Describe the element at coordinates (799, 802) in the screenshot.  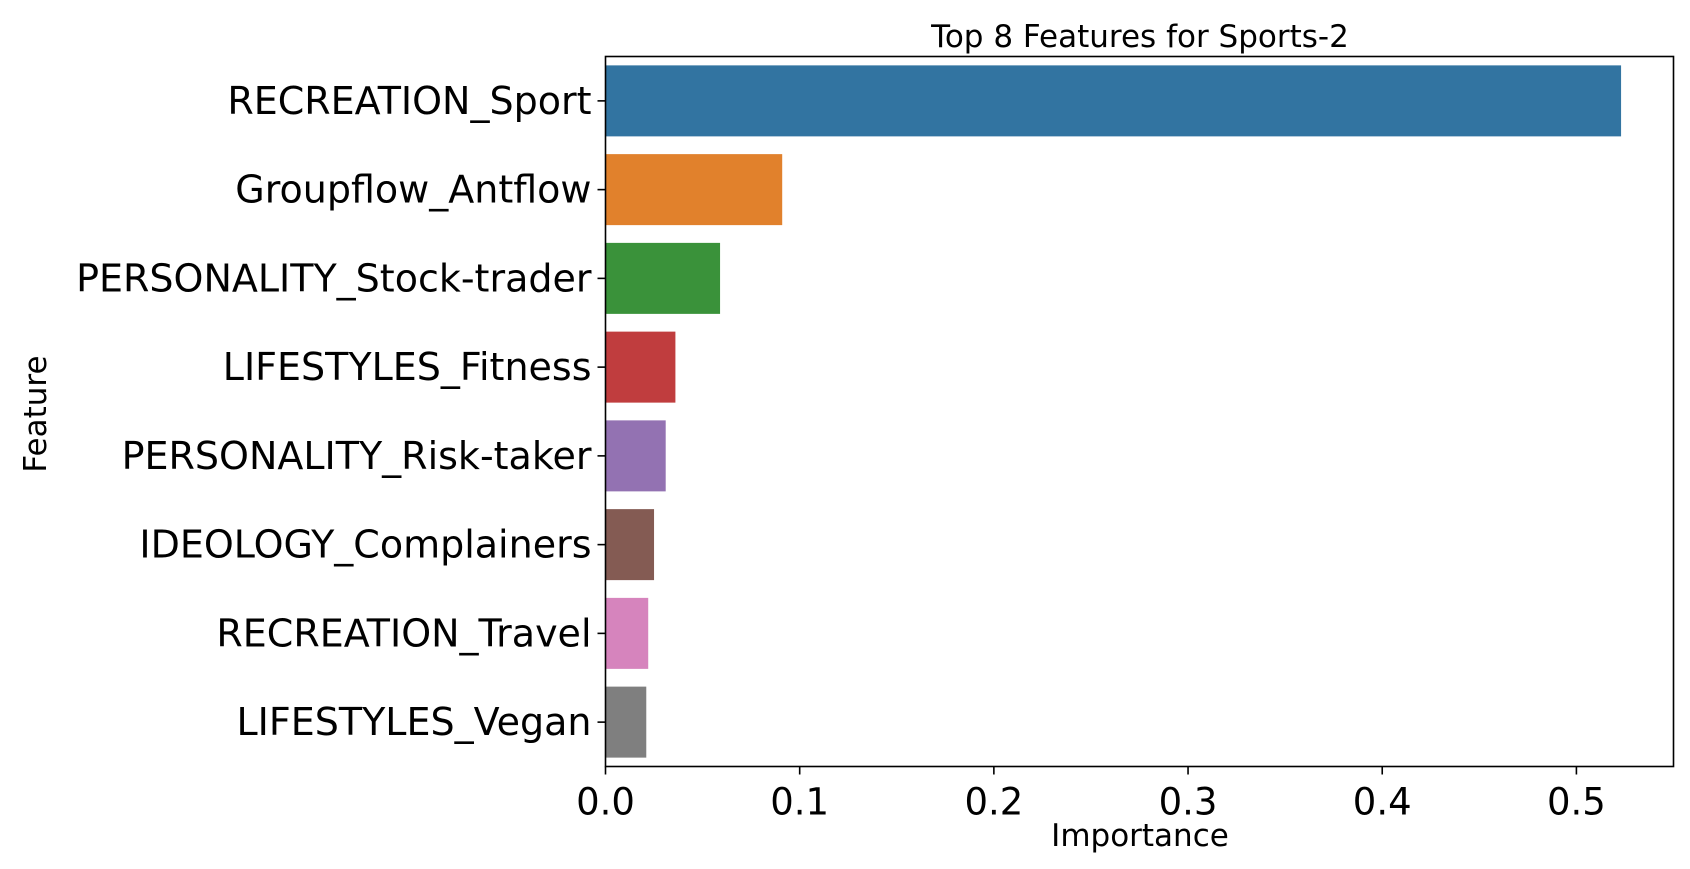
I see `x-tick-label: 0.1` at that location.